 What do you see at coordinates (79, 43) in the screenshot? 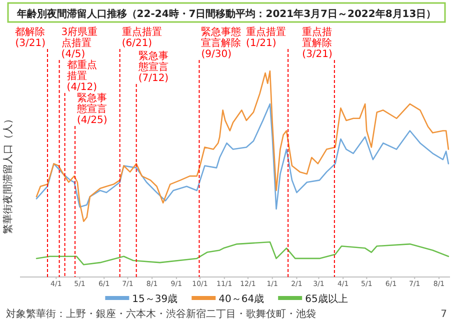
I see `ref-line-label: 3府県重点措置 (4/5)` at bounding box center [79, 43].